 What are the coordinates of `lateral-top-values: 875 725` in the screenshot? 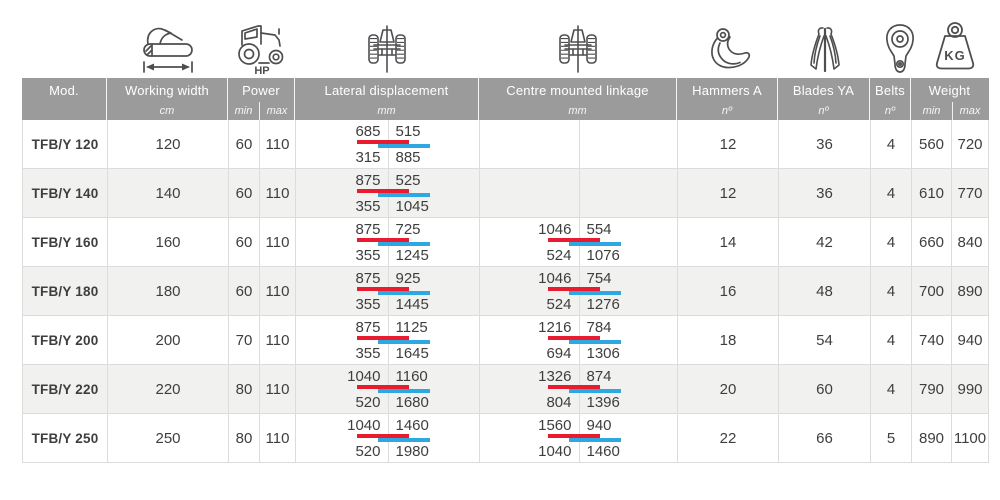 It's located at (387, 229).